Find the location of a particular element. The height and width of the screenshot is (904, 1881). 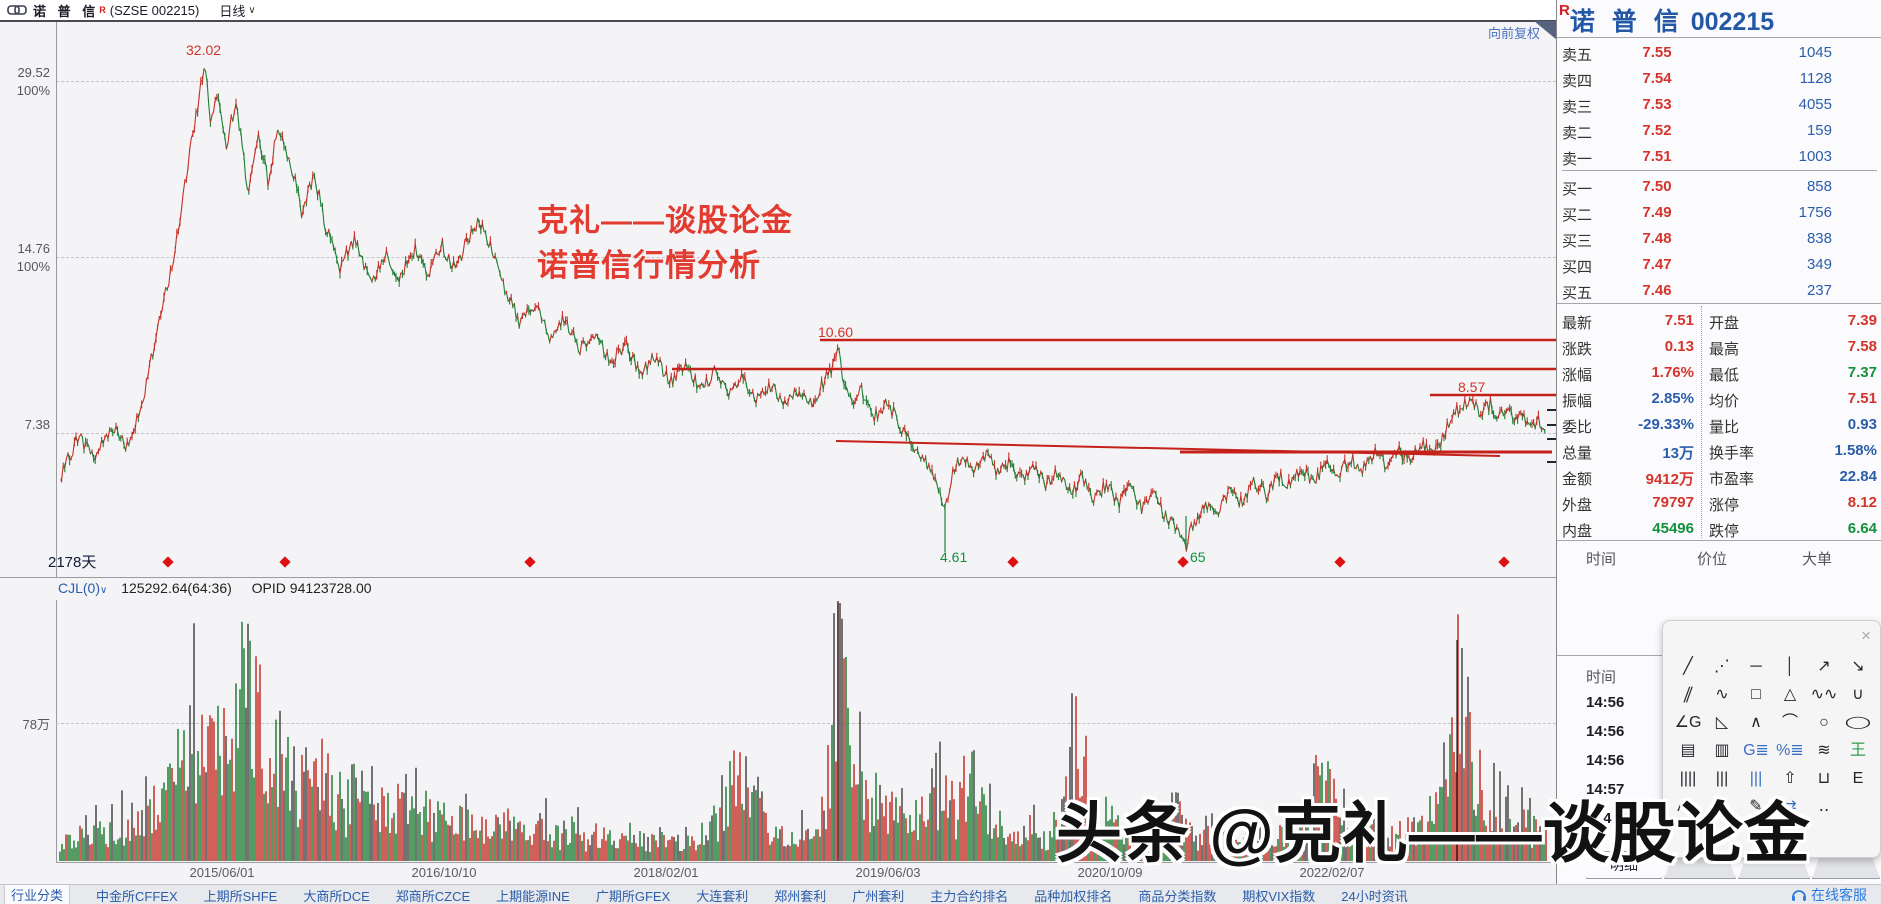

bid-price: 7.50 is located at coordinates (1657, 186).